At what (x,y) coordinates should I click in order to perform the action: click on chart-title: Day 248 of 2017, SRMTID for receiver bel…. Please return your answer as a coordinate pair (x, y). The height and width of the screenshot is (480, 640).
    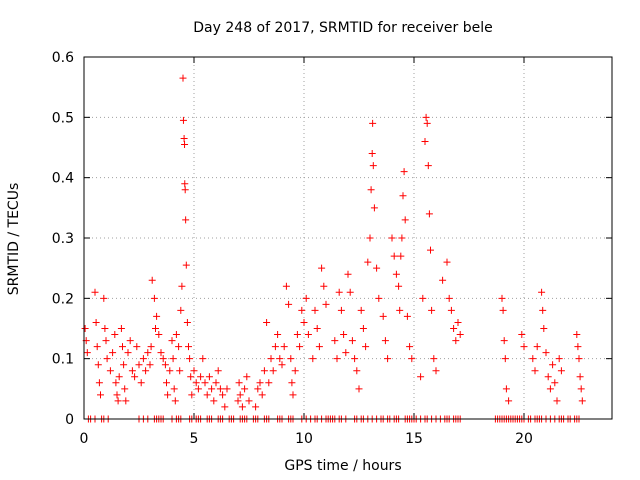
    Looking at the image, I should click on (342, 28).